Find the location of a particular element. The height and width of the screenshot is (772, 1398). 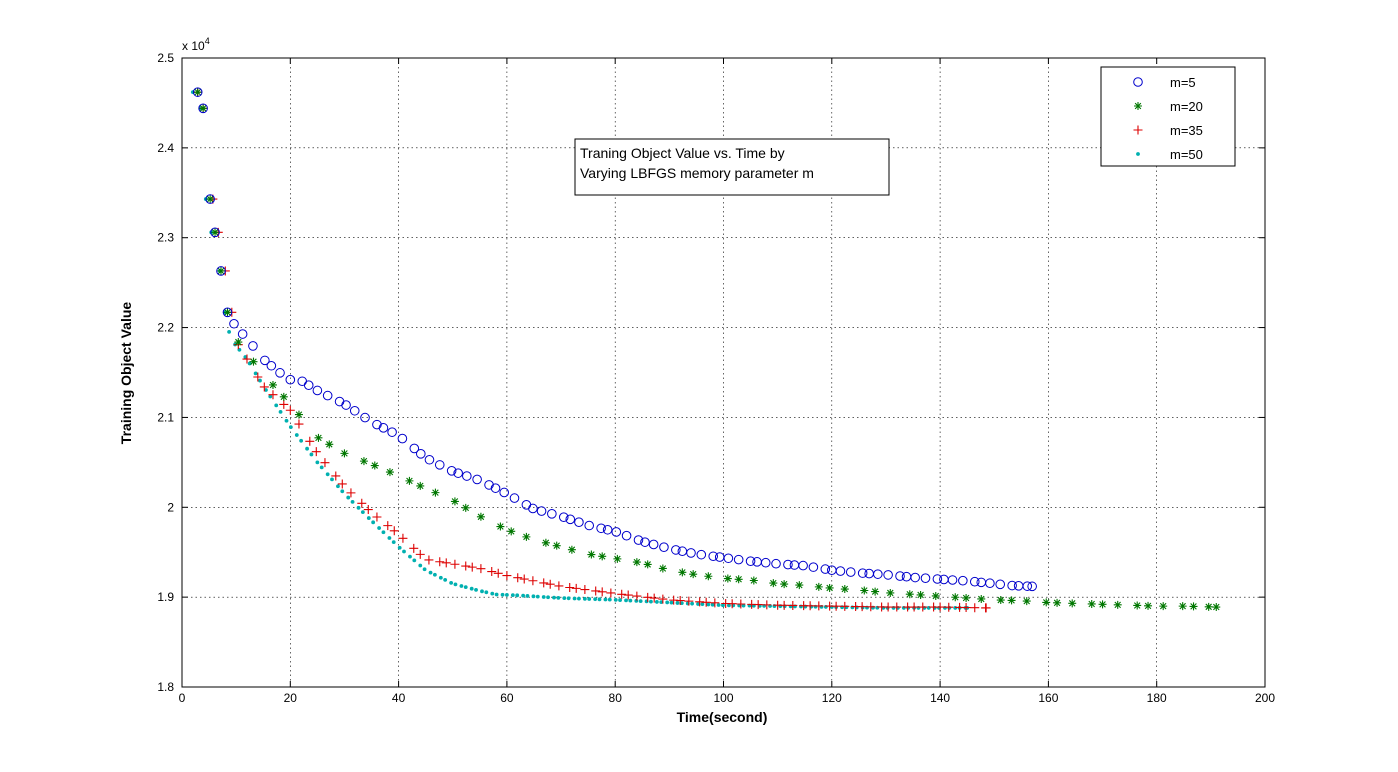

legend-label: m=50 is located at coordinates (1186, 154).